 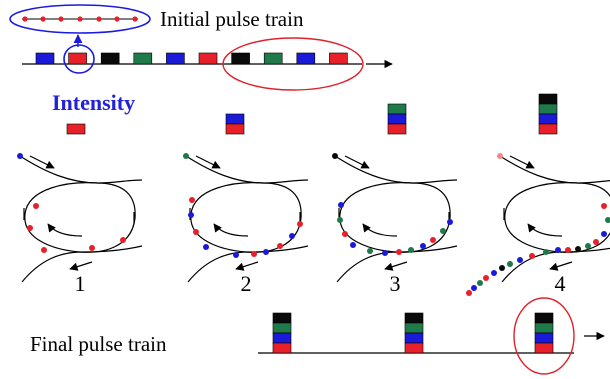 I want to click on panel-number-2: 2, so click(x=246, y=283).